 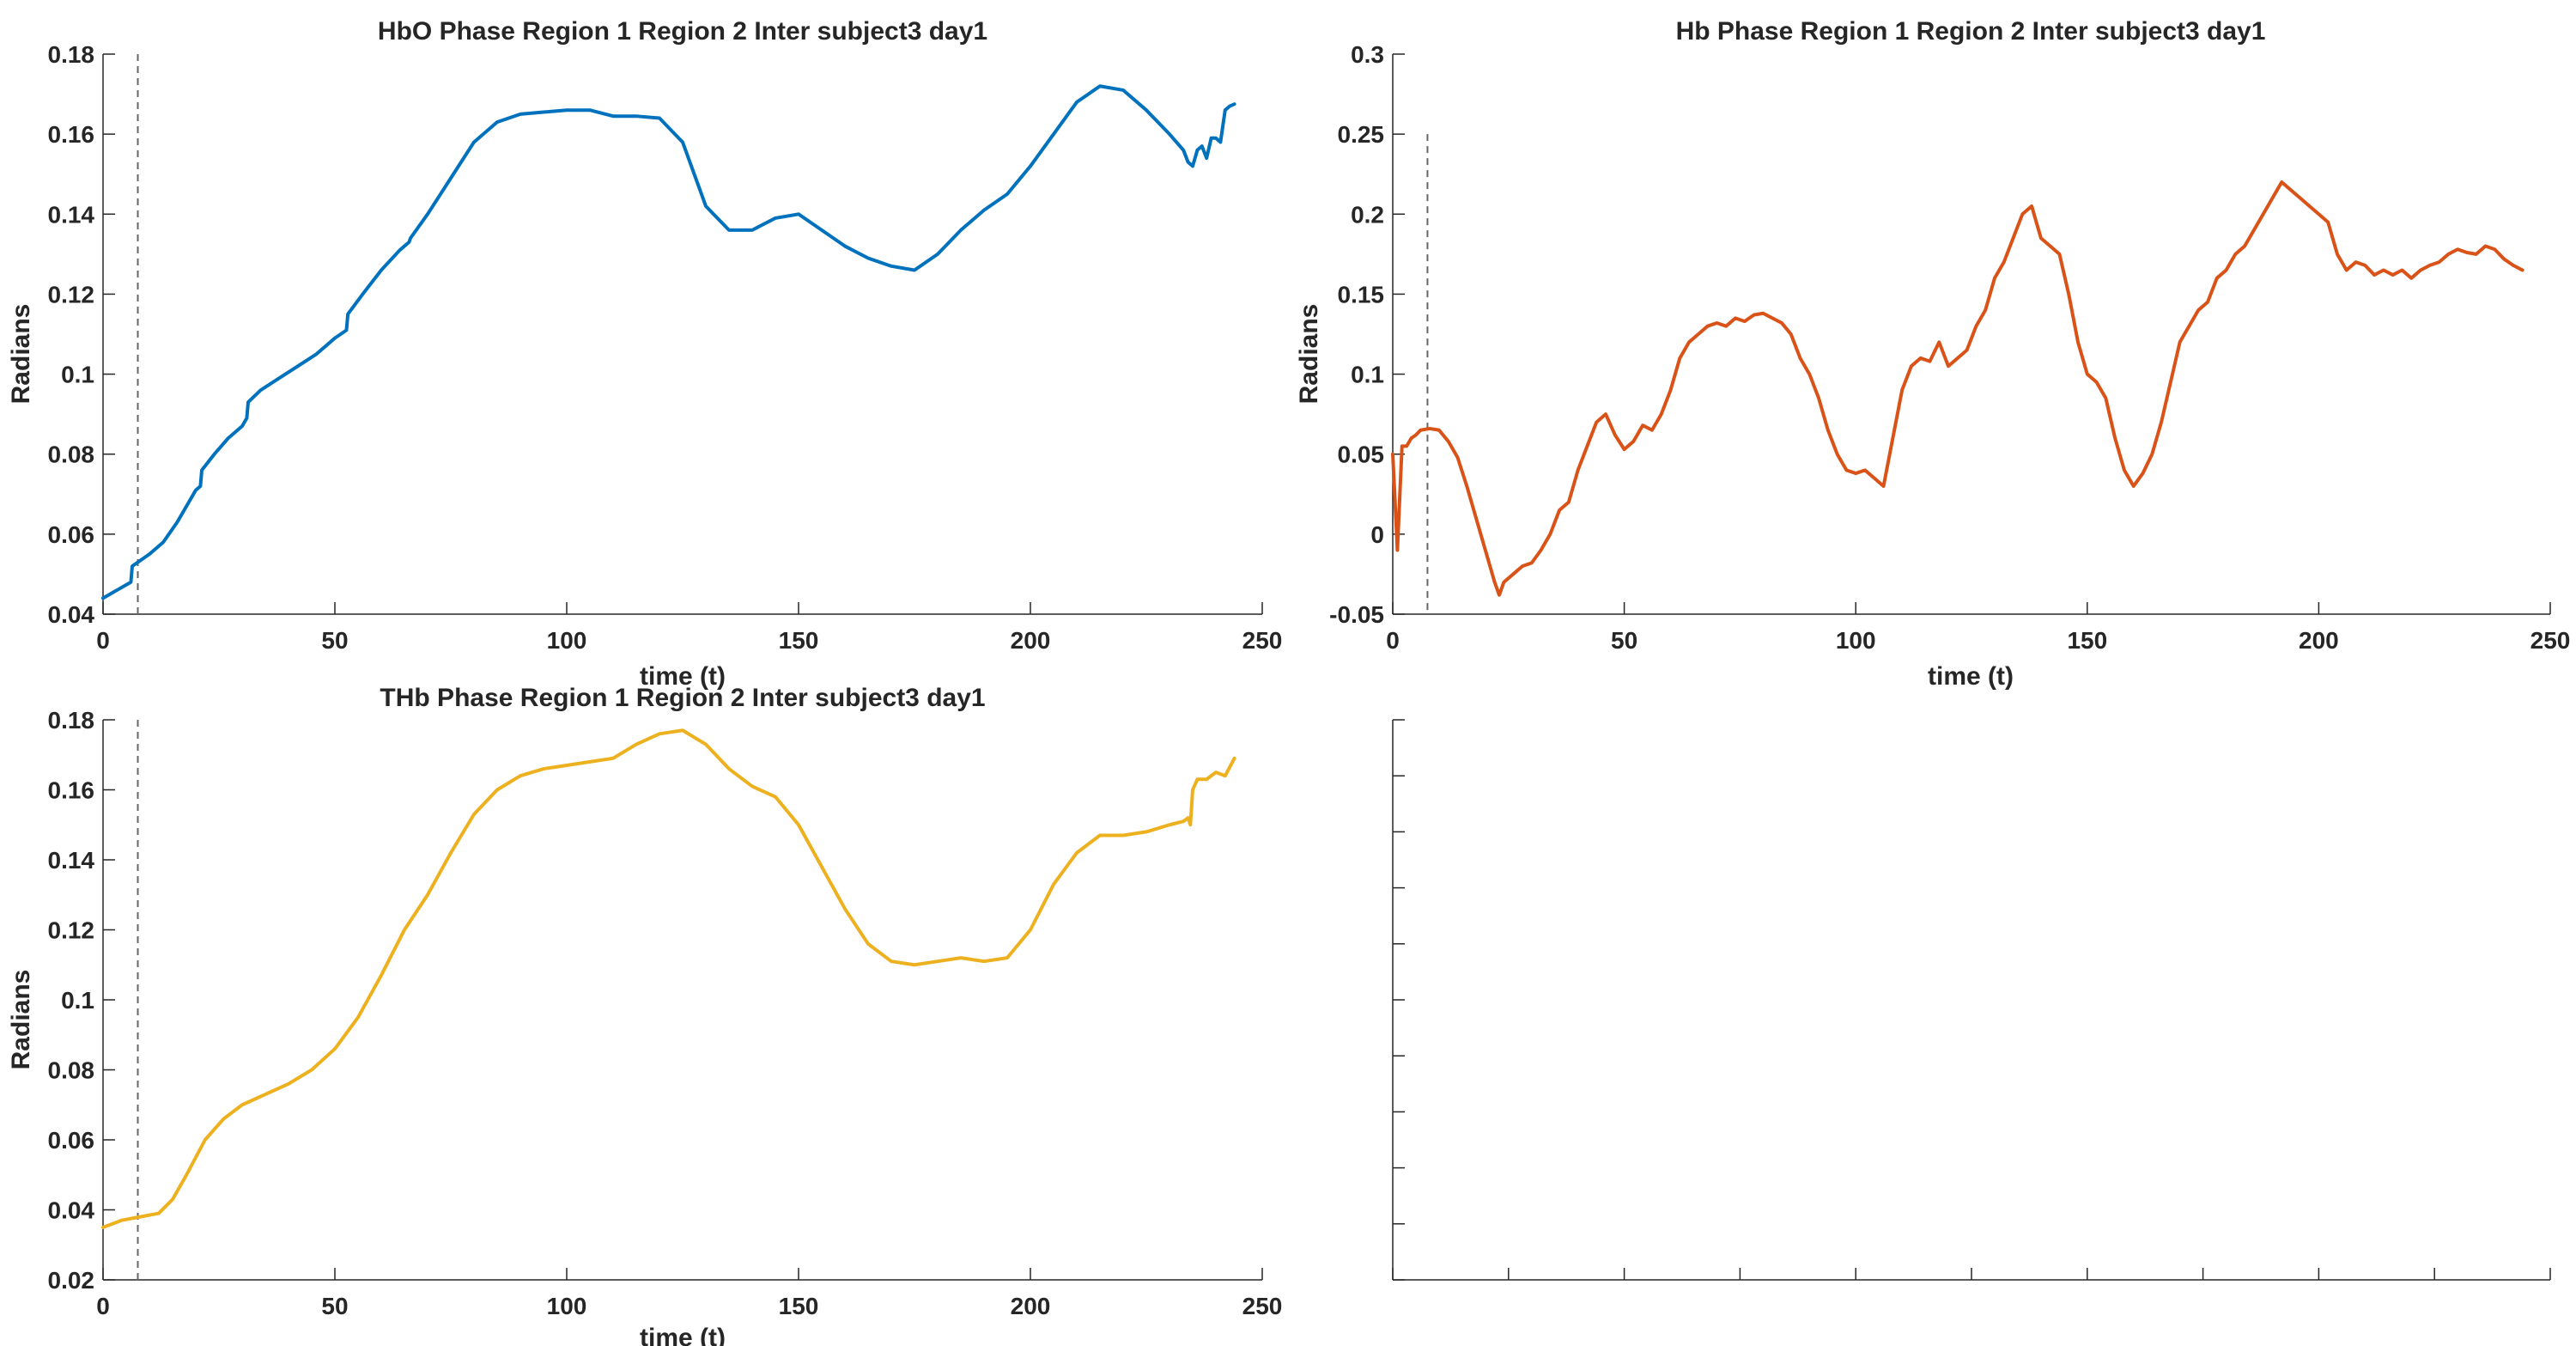 What do you see at coordinates (1367, 214) in the screenshot?
I see `y-tick-label: 0.2` at bounding box center [1367, 214].